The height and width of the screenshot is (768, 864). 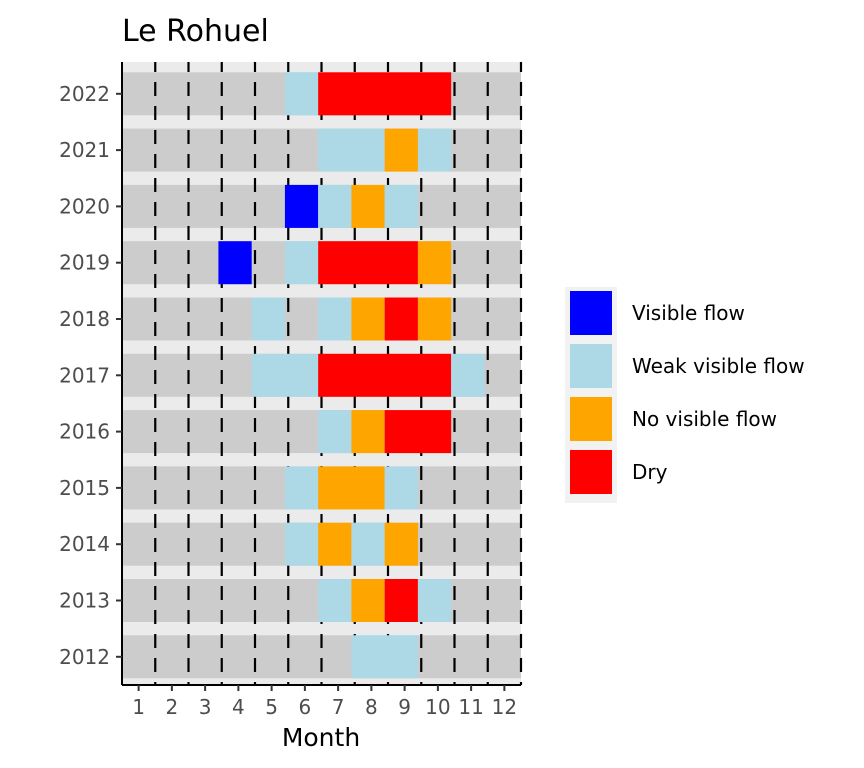 What do you see at coordinates (338, 707) in the screenshot?
I see `x-tick-label: 7` at bounding box center [338, 707].